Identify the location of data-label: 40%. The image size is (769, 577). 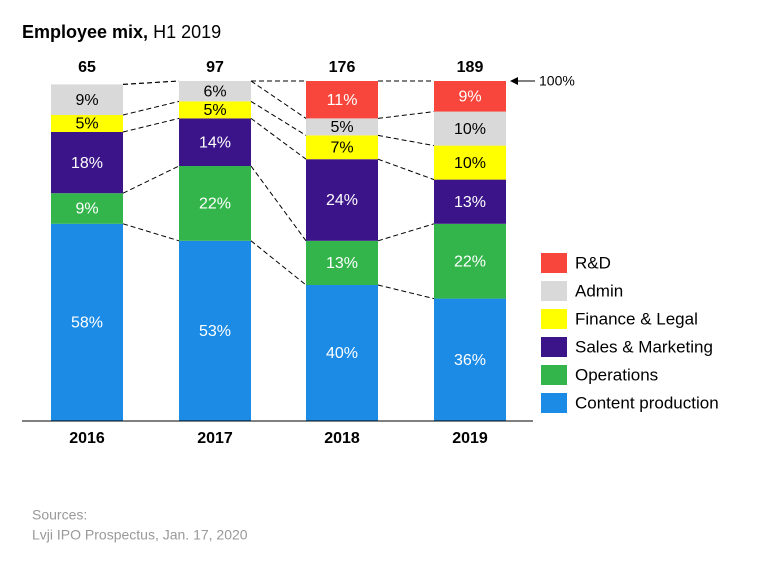
(342, 353).